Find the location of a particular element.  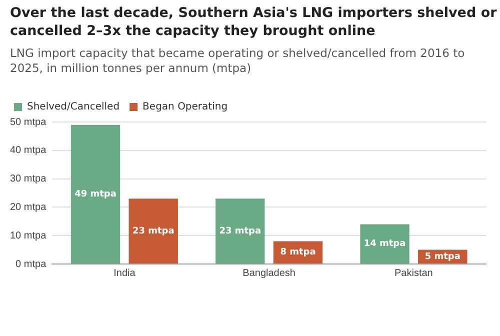

chart-subtitle: LNG import capacity that became operating or shelved/cancelled from 2016 to 2025, in million tonnes per annum (mtpa) is located at coordinates (238, 61).